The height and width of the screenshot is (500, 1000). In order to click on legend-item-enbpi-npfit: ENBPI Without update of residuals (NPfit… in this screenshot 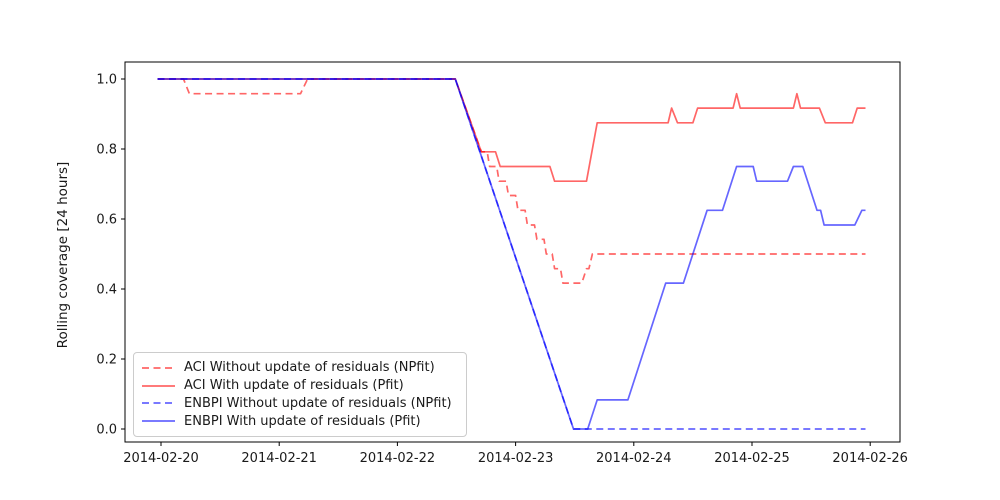, I will do `click(299, 404)`.